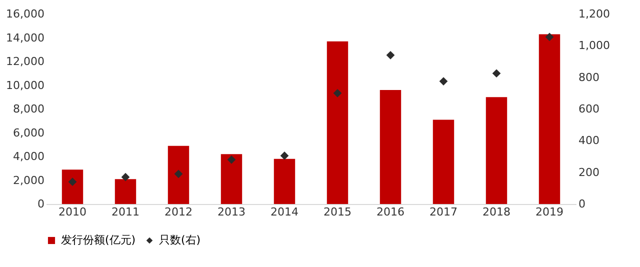 The image size is (640, 267). What do you see at coordinates (232, 212) in the screenshot?
I see `x-tick-label: 2013` at bounding box center [232, 212].